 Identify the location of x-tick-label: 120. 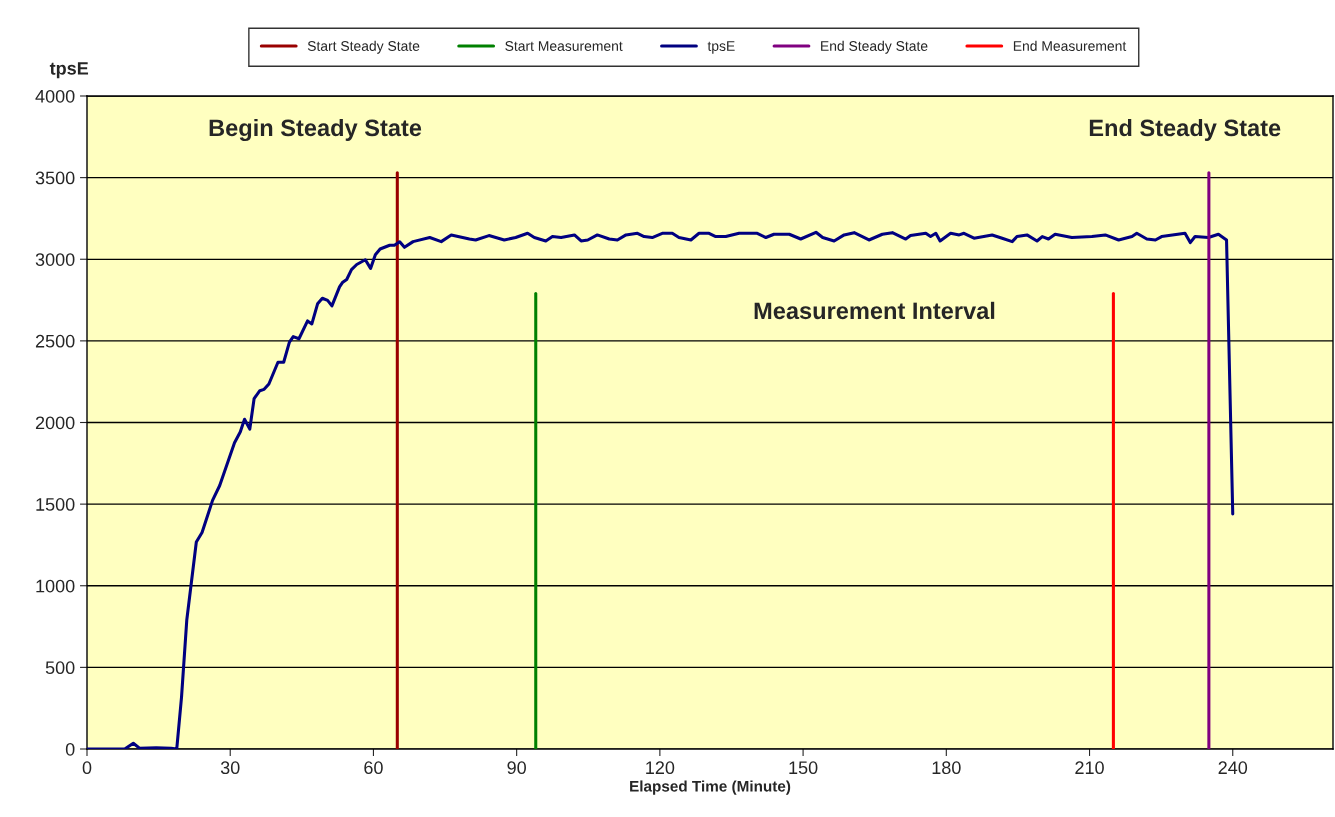
(660, 768).